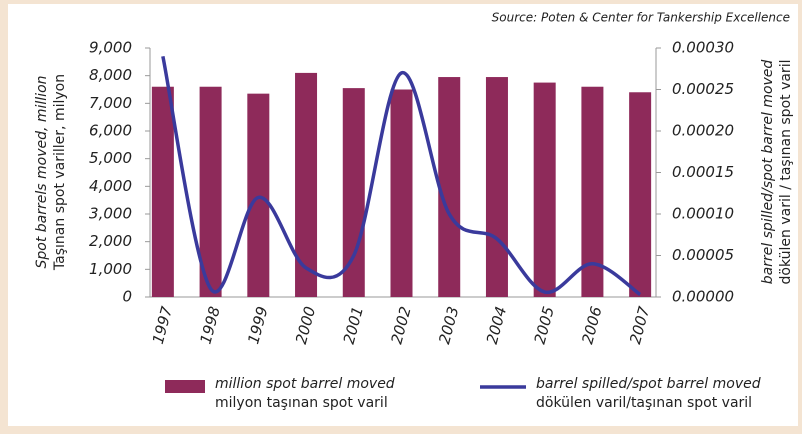  Describe the element at coordinates (786, 172) in the screenshot. I see `y2-axis-label: dökülen varil / taşınan spot varil` at that location.